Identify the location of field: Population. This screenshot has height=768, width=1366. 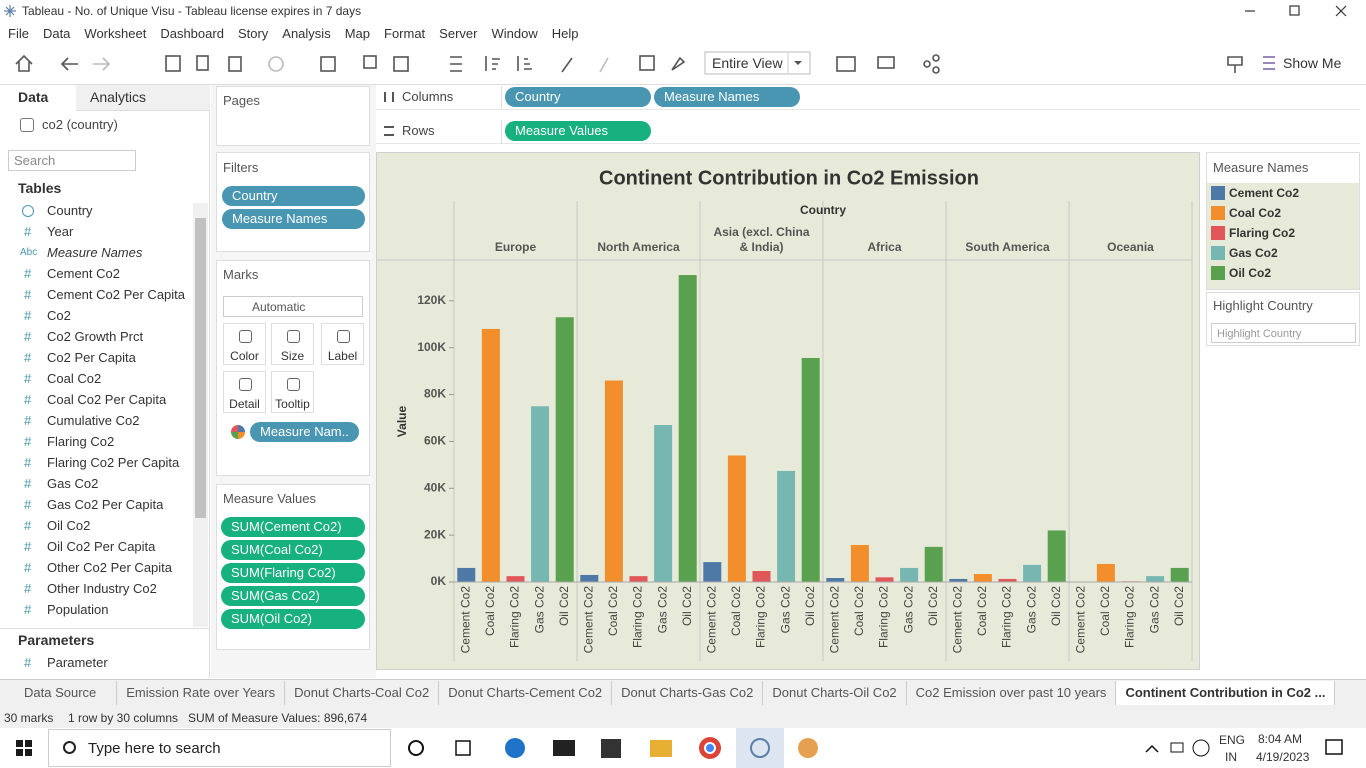
(78, 609).